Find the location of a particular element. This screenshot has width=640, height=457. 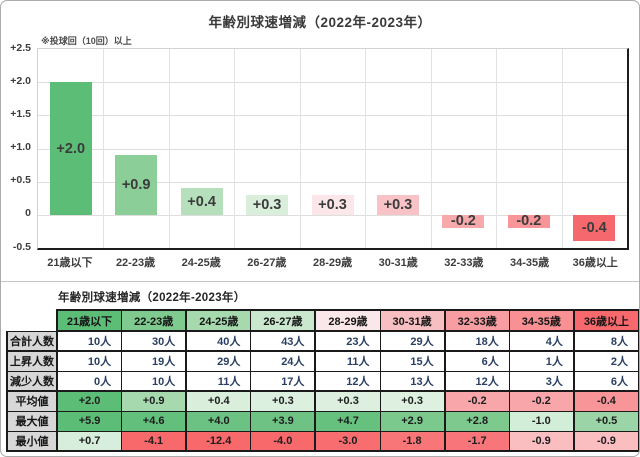

bar-36歳以上 is located at coordinates (594, 228).